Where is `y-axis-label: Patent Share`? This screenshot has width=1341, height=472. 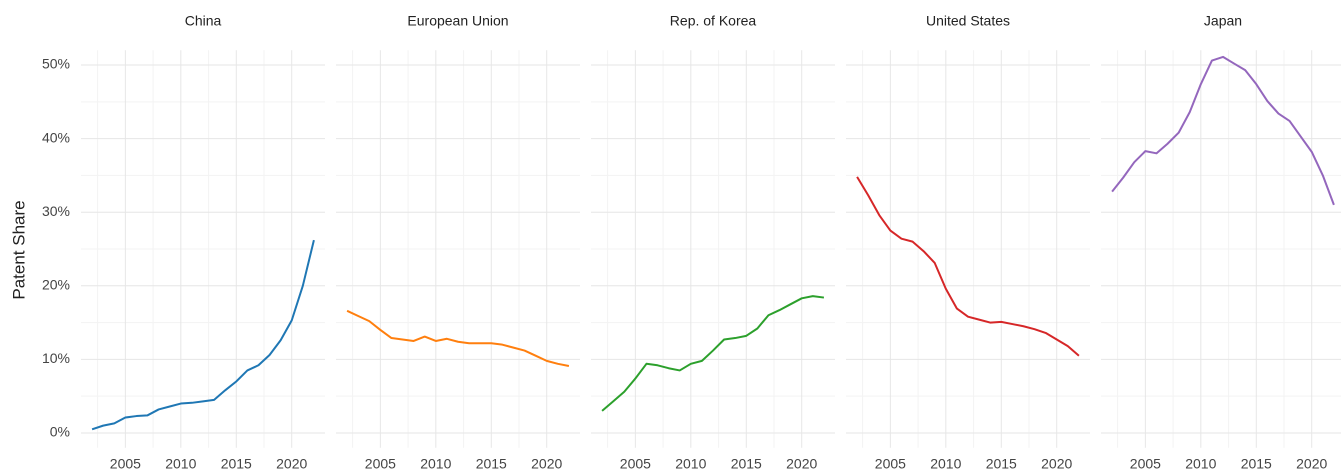 y-axis-label: Patent Share is located at coordinates (18, 249).